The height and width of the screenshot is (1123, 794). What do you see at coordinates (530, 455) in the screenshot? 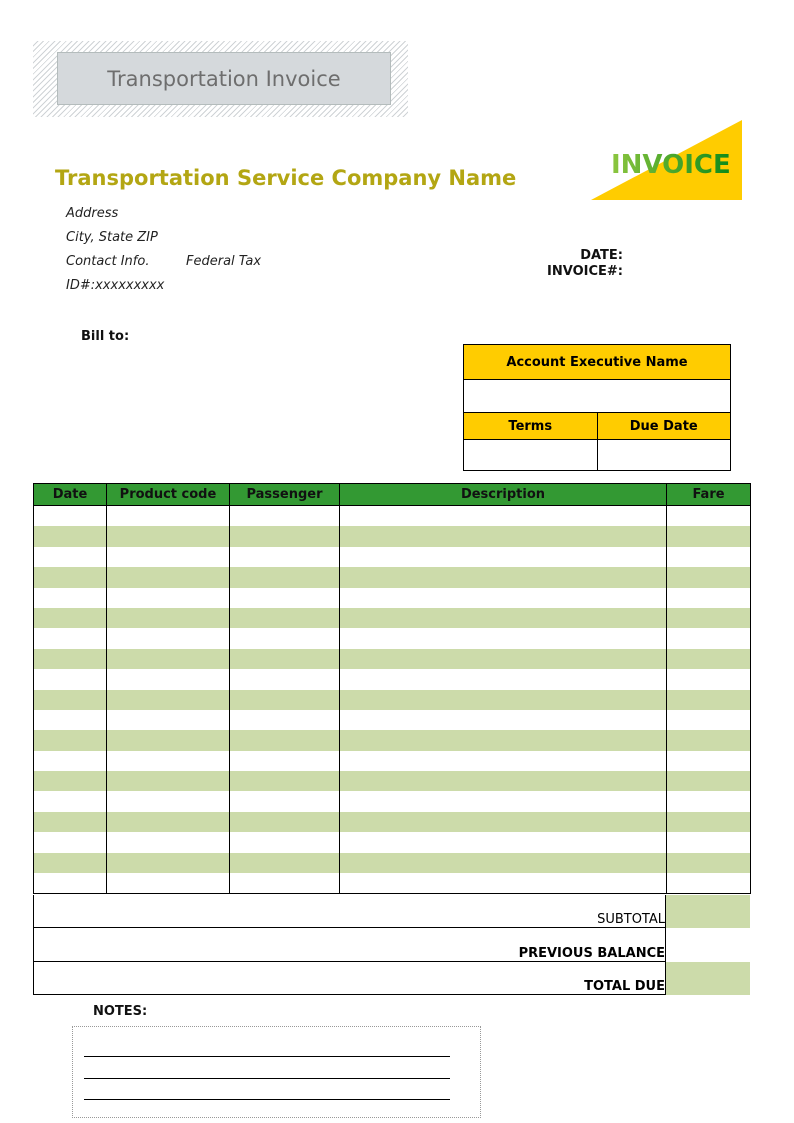
I see `terms-field` at bounding box center [530, 455].